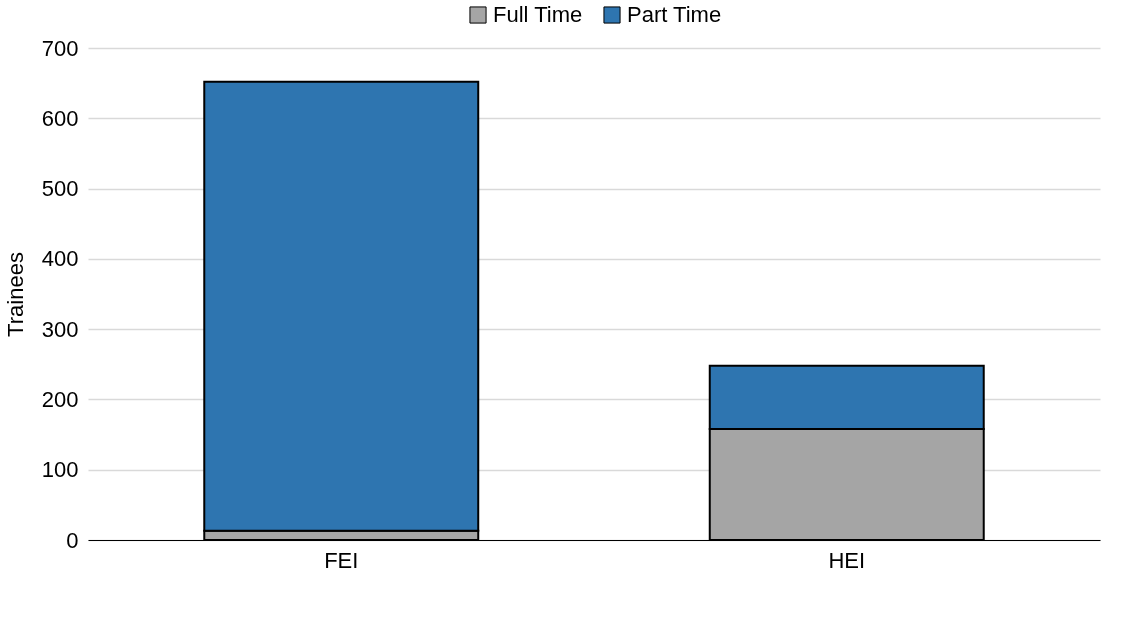 The image size is (1139, 621). Describe the element at coordinates (60, 470) in the screenshot. I see `y-tick-label: 100` at that location.